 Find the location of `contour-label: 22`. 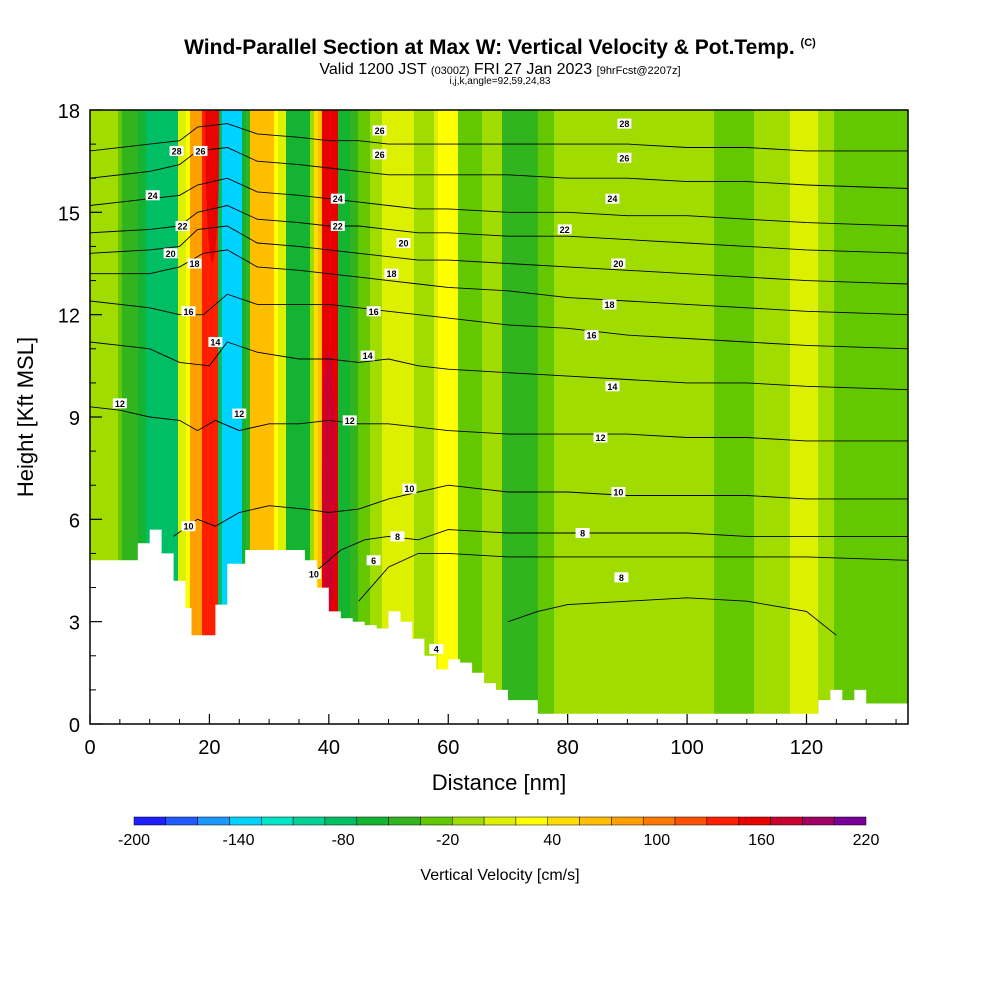

contour-label: 22 is located at coordinates (564, 229).